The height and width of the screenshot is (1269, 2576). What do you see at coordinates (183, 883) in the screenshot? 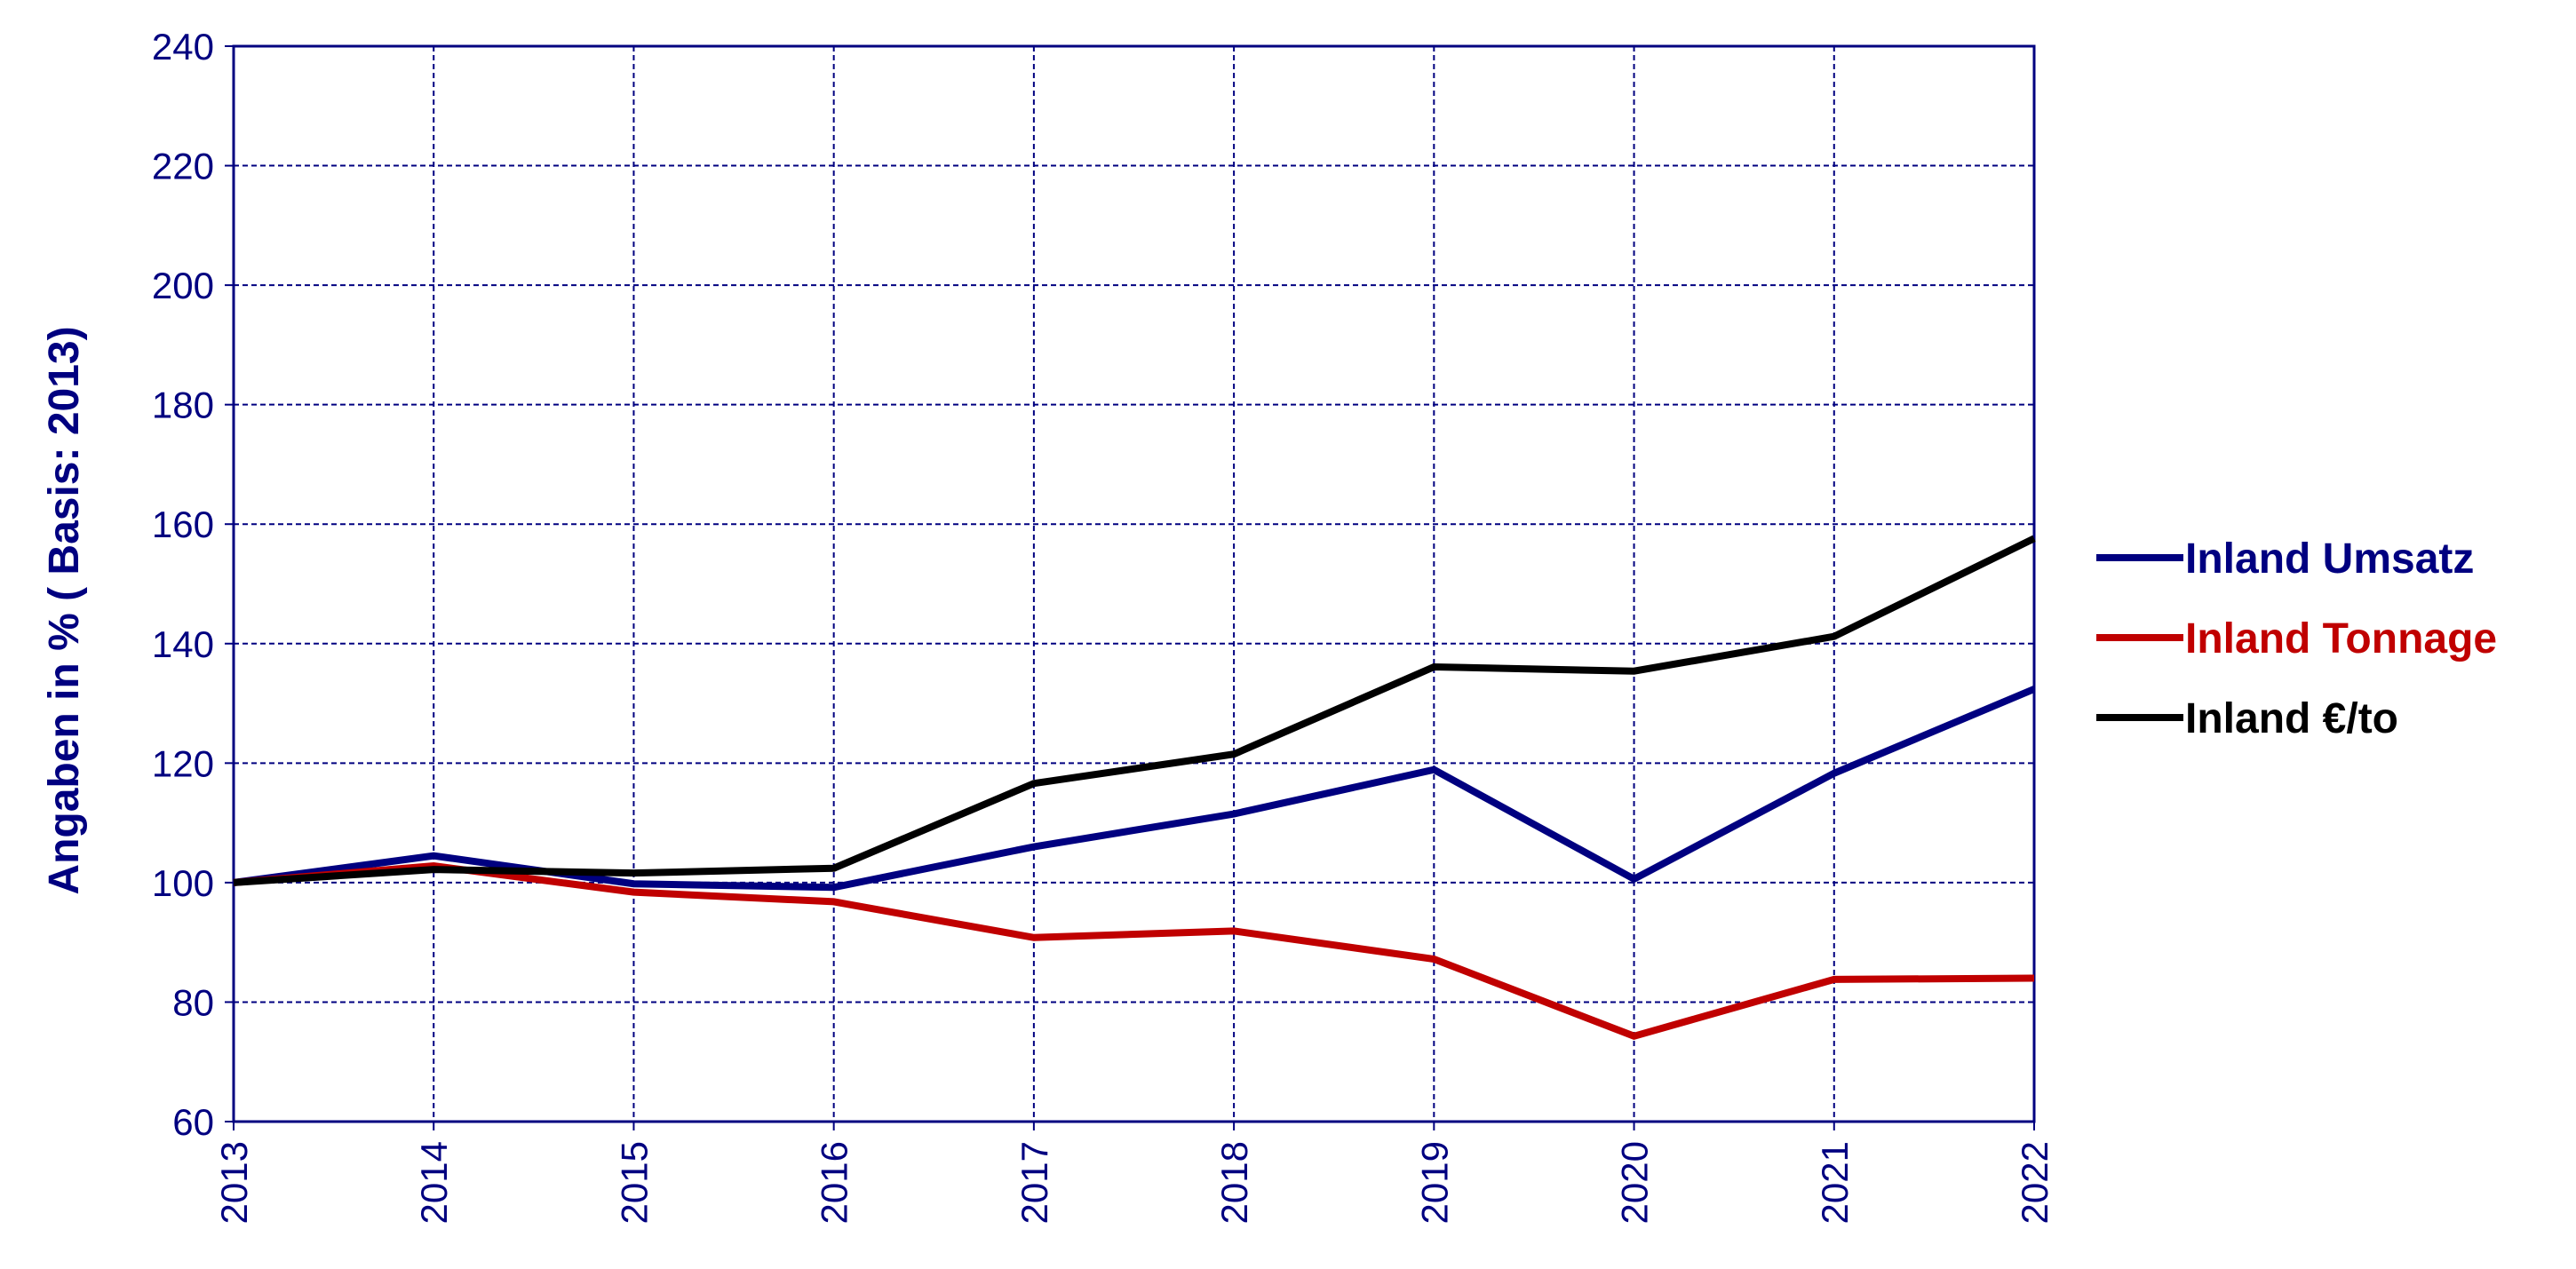
I see `y-tick-label: 100` at bounding box center [183, 883].